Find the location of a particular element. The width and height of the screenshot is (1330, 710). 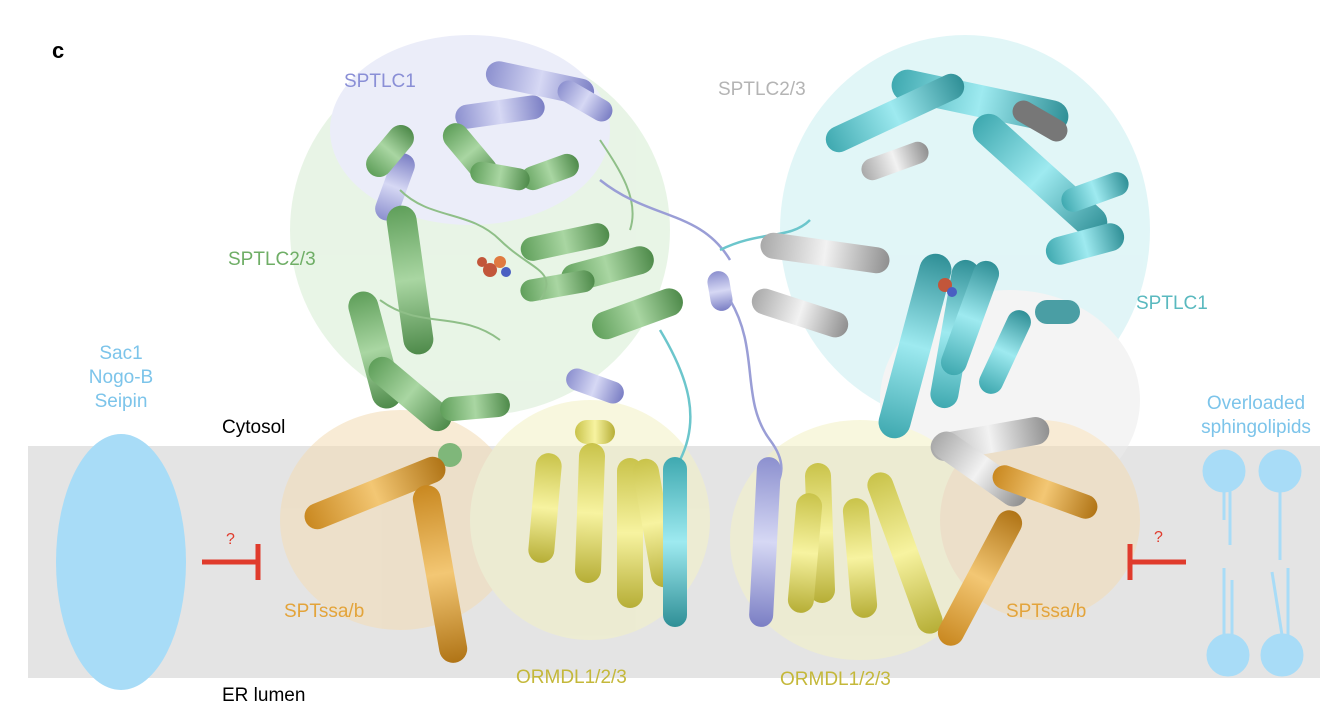

label-sptlc1-left: SPTLC1 is located at coordinates (380, 81).